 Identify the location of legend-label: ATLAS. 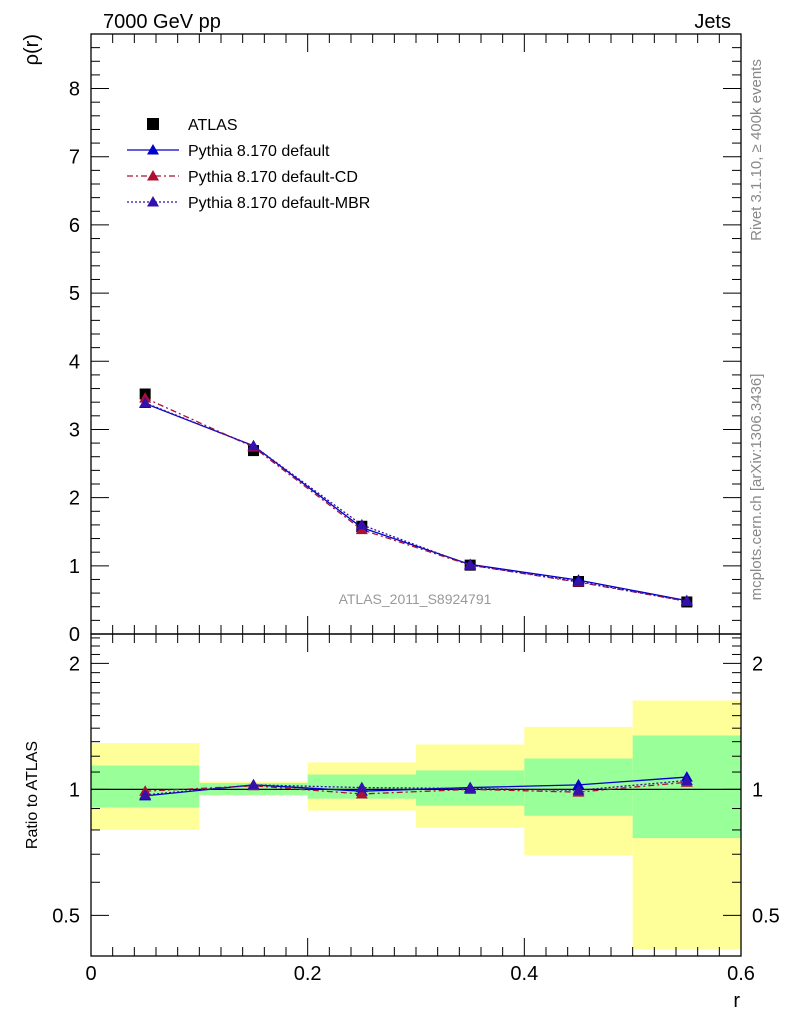
(213, 125).